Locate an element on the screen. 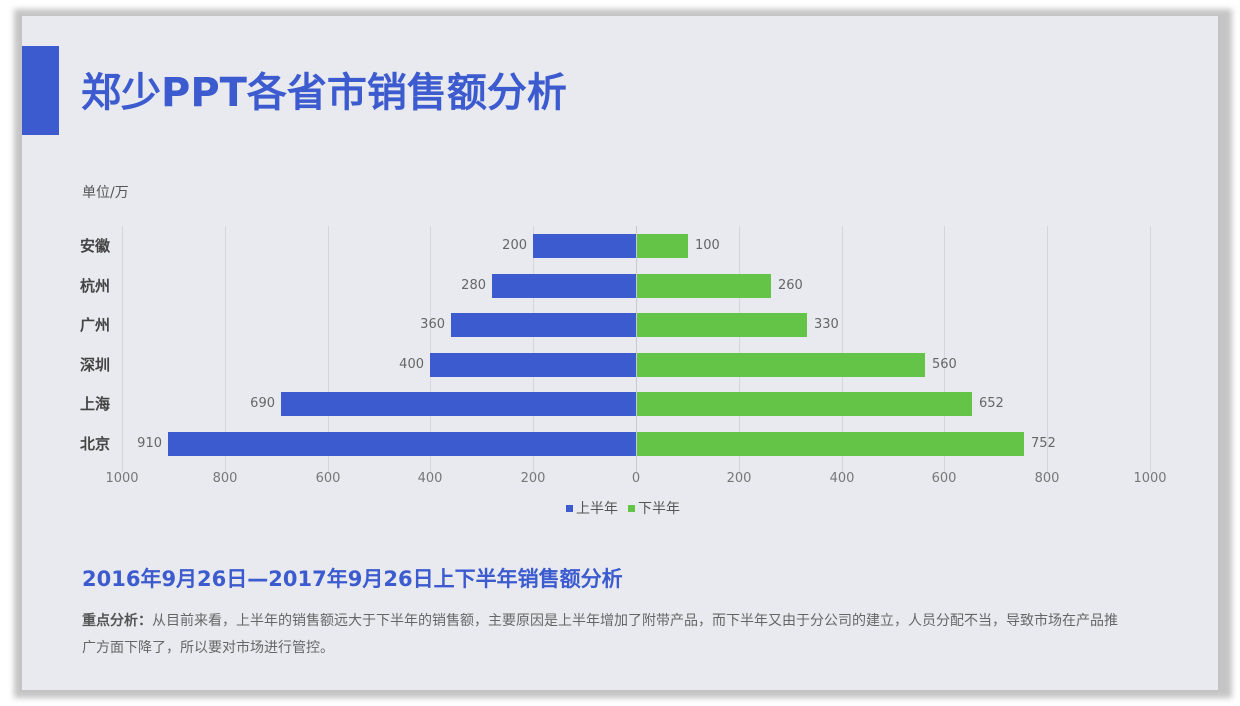  category-label: 广州 is located at coordinates (95, 325).